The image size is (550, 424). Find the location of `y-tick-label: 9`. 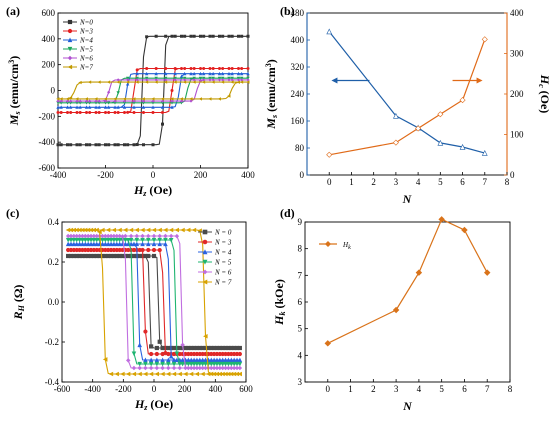

y-tick-label: 9 is located at coordinates (300, 222).